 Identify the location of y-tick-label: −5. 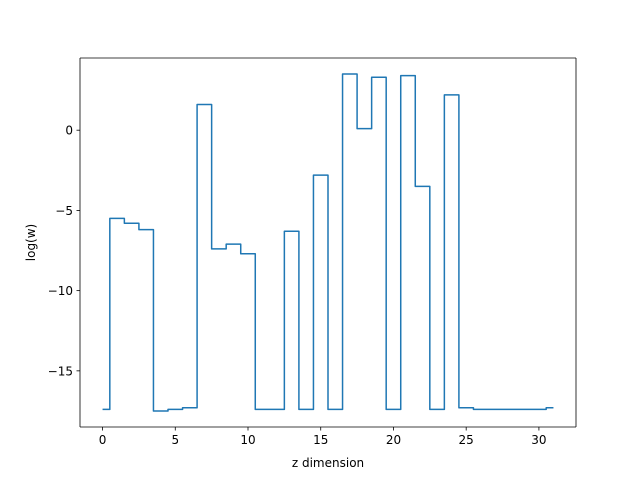
(64, 211).